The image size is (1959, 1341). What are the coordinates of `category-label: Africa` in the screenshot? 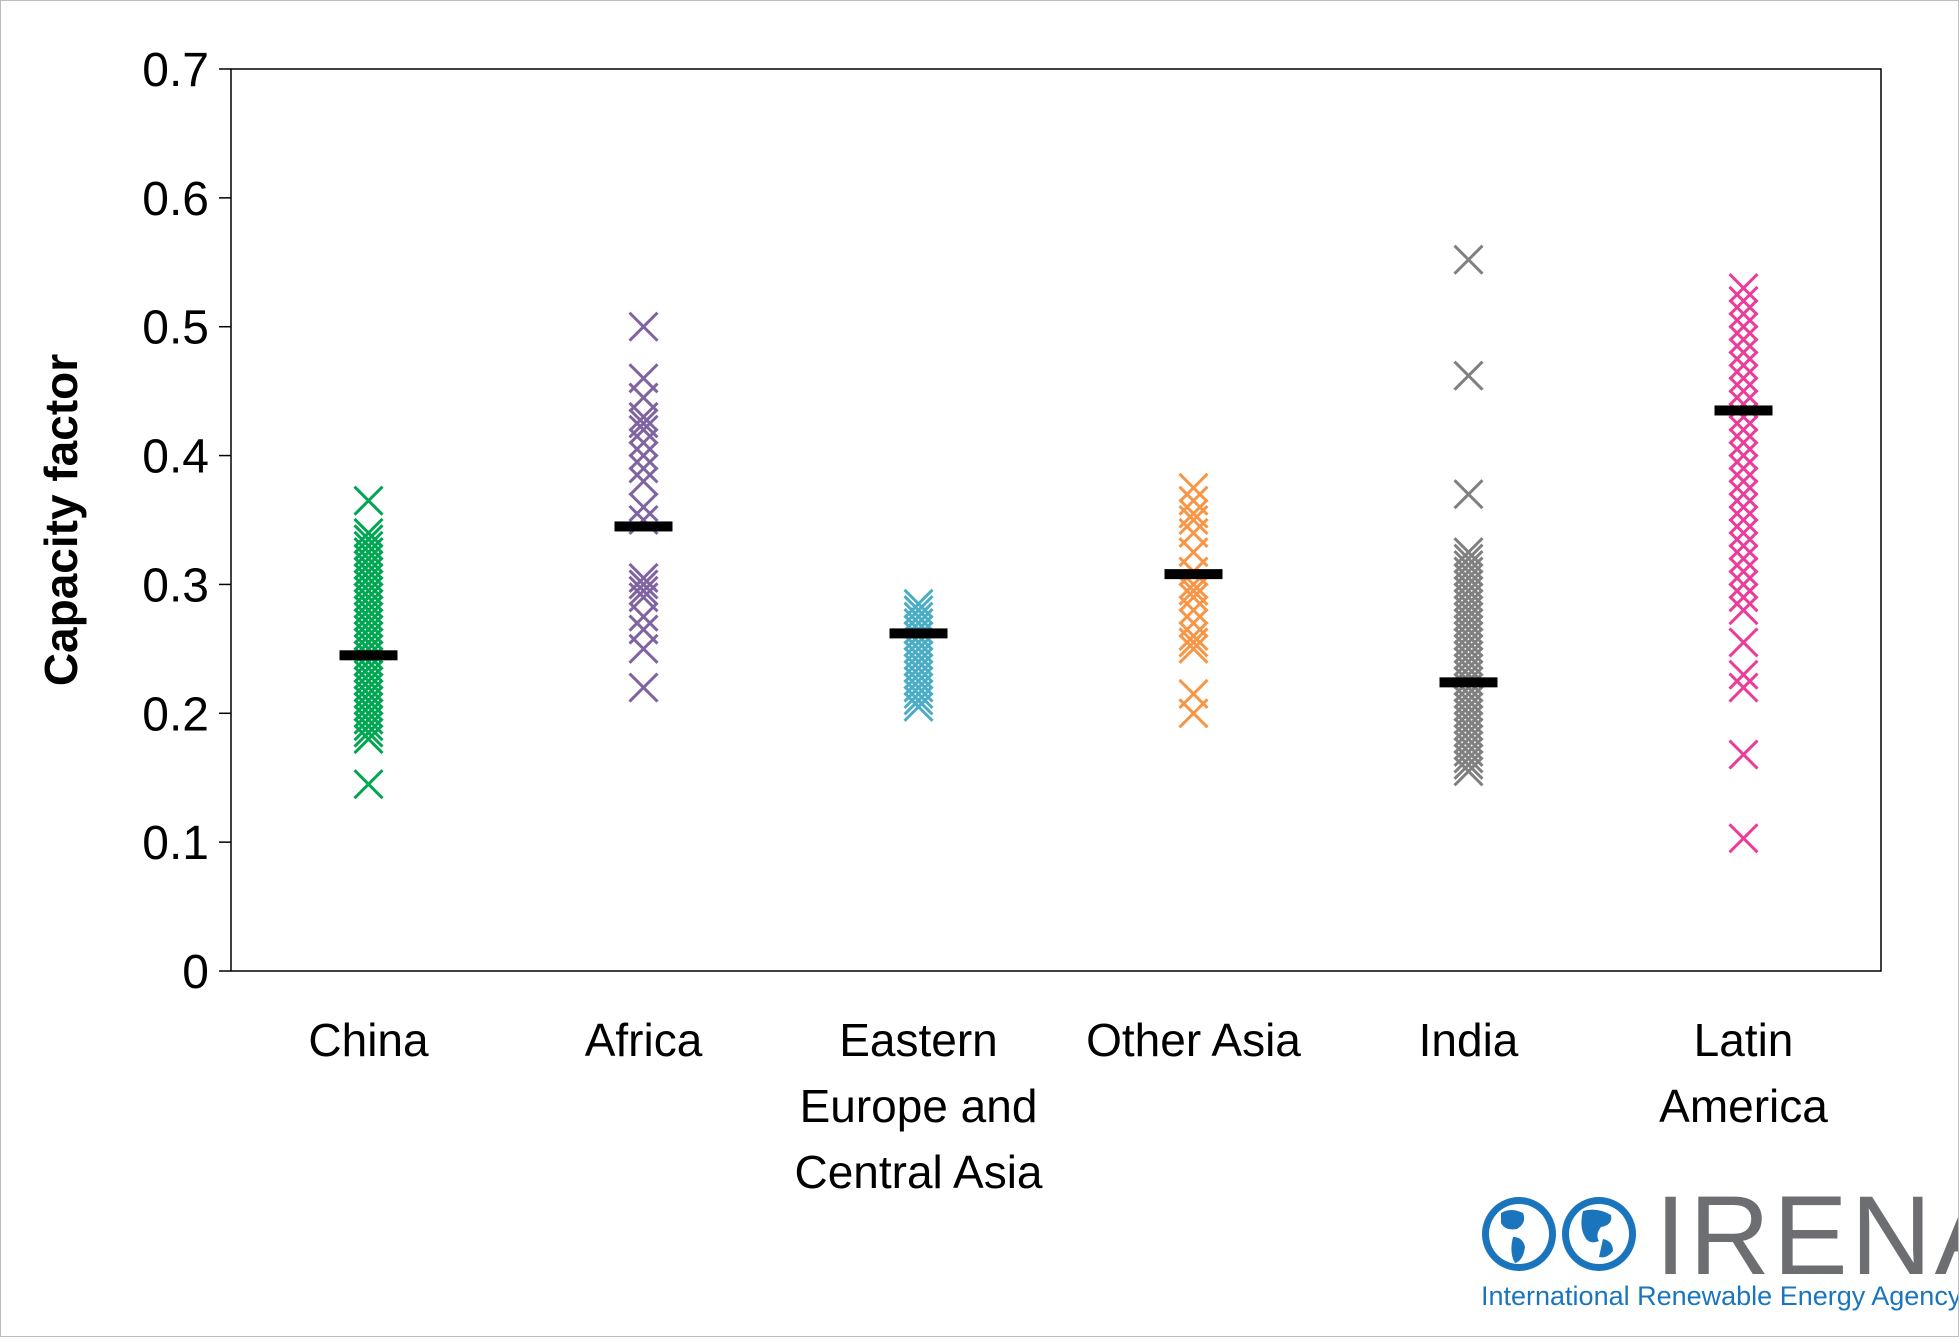 It's located at (644, 1040).